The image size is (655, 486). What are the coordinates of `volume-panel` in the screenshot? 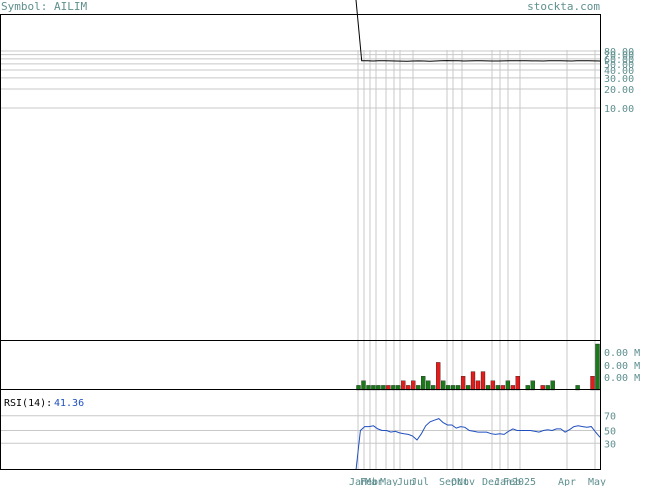 It's located at (478, 367).